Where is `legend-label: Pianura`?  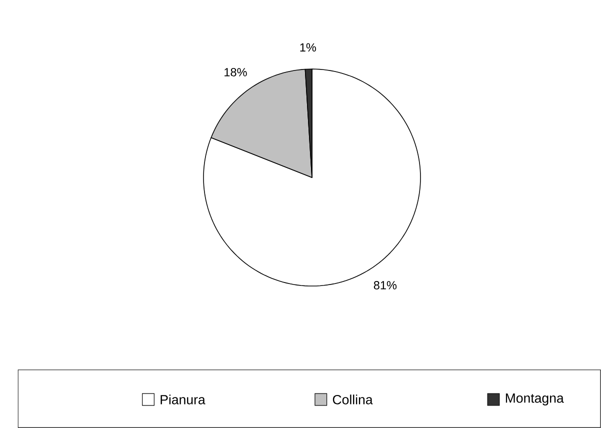 legend-label: Pianura is located at coordinates (183, 399).